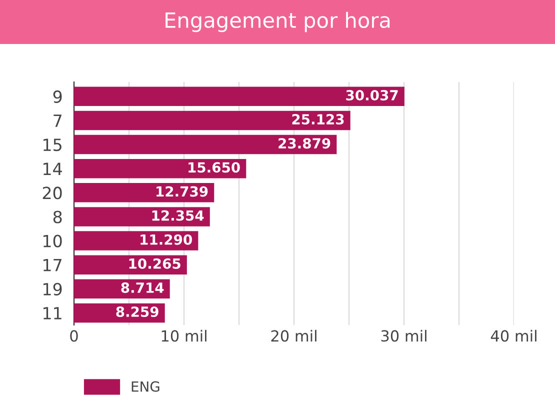 This screenshot has height=407, width=555. What do you see at coordinates (278, 22) in the screenshot?
I see `chart-title: Engagement por hora` at bounding box center [278, 22].